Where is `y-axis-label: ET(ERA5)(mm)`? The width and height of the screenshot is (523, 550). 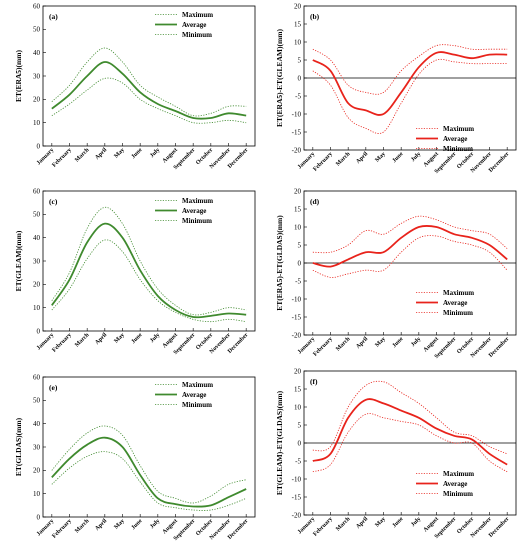 y-axis-label: ET(ERA5)(mm) is located at coordinates (18, 75).